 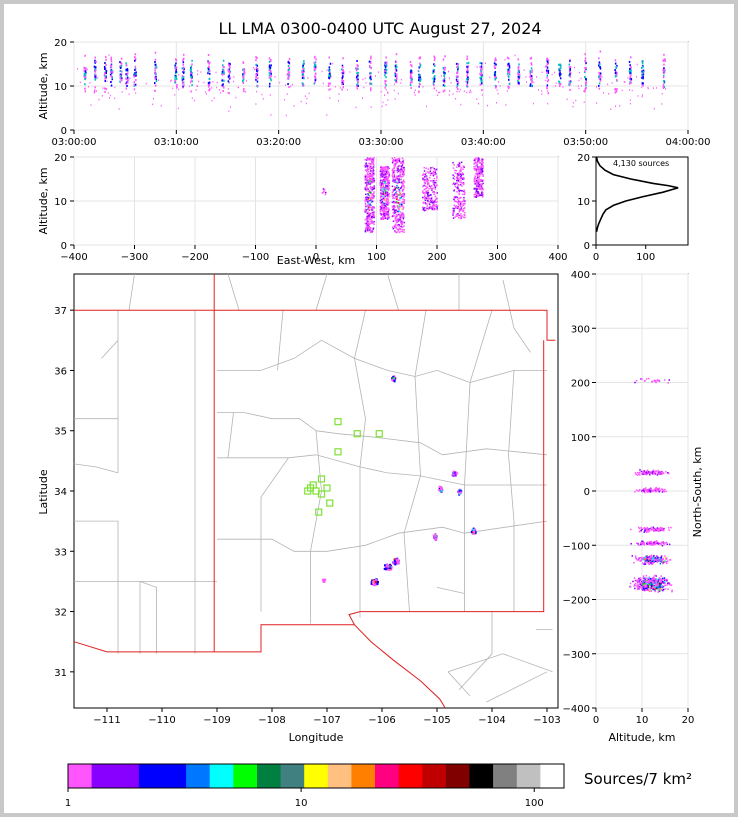 I want to click on ns-y-tick-label: 200, so click(x=580, y=384).